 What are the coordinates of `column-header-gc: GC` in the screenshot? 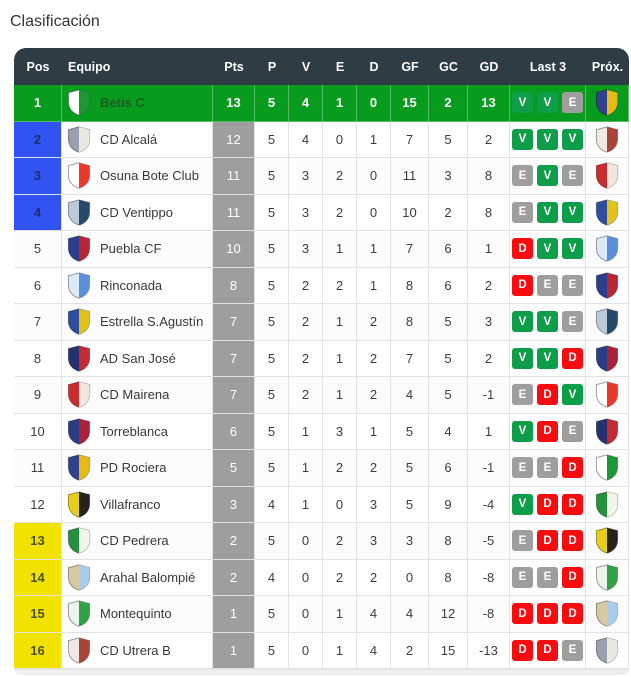 It's located at (448, 66).